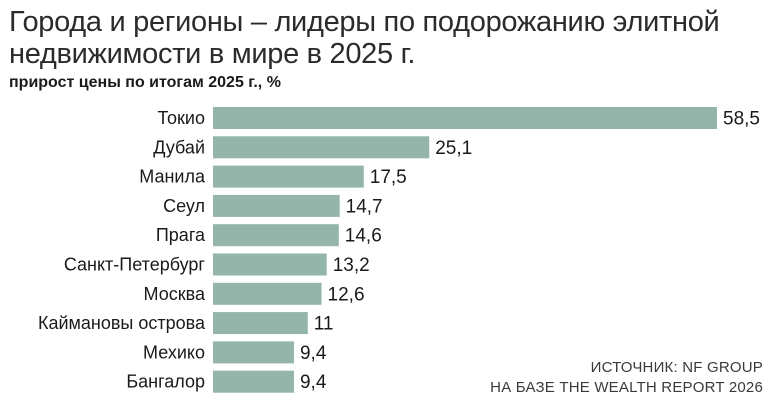  I want to click on value-label: 13,2, so click(351, 265).